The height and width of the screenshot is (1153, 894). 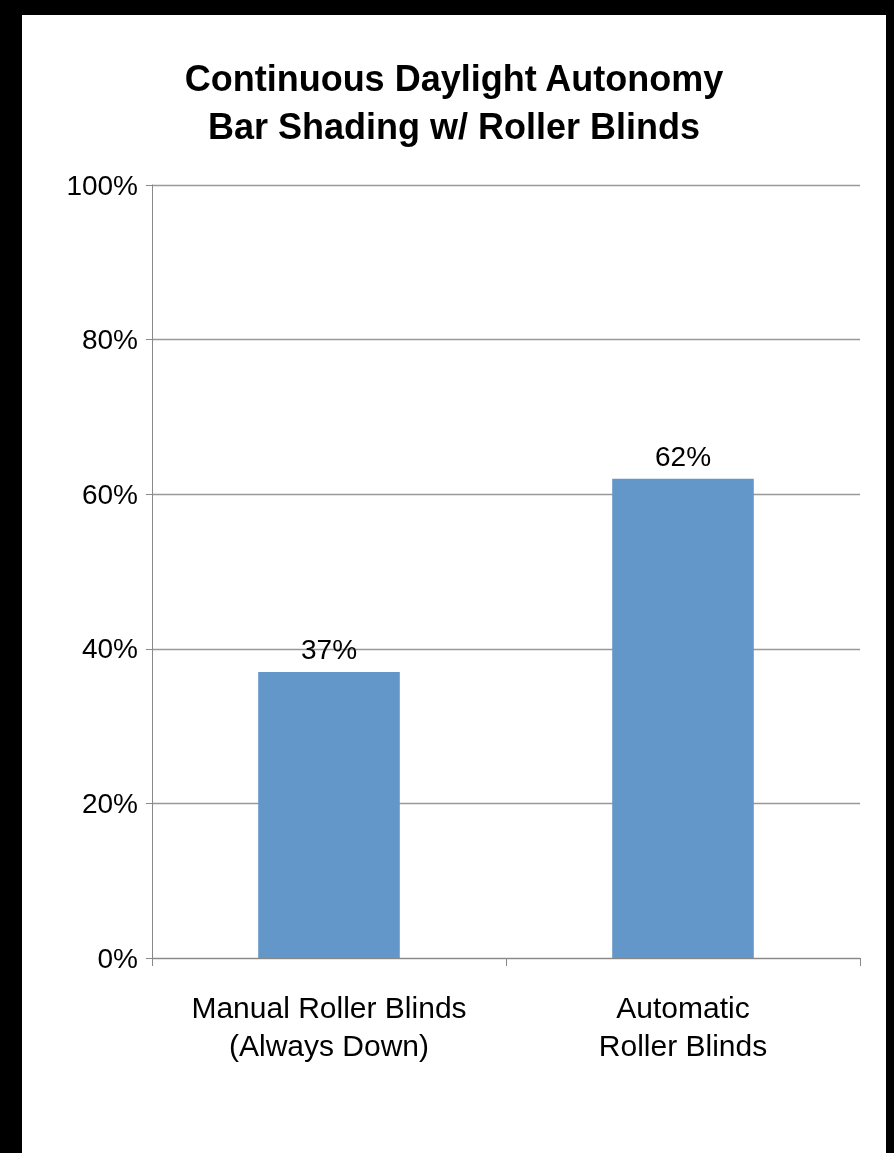 What do you see at coordinates (109, 649) in the screenshot?
I see `y-tick-label: 40%` at bounding box center [109, 649].